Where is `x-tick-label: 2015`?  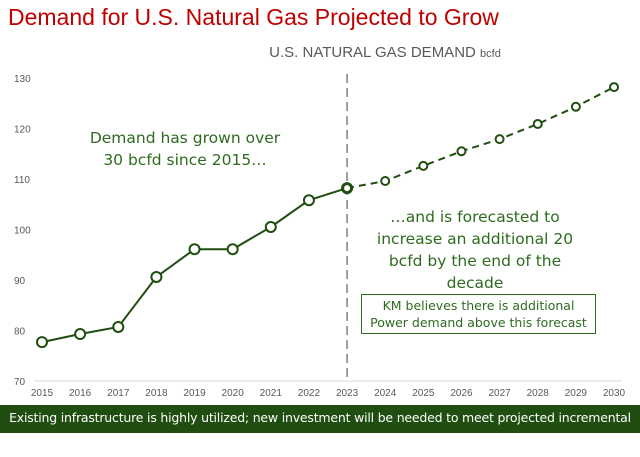
x-tick-label: 2015 is located at coordinates (42, 393).